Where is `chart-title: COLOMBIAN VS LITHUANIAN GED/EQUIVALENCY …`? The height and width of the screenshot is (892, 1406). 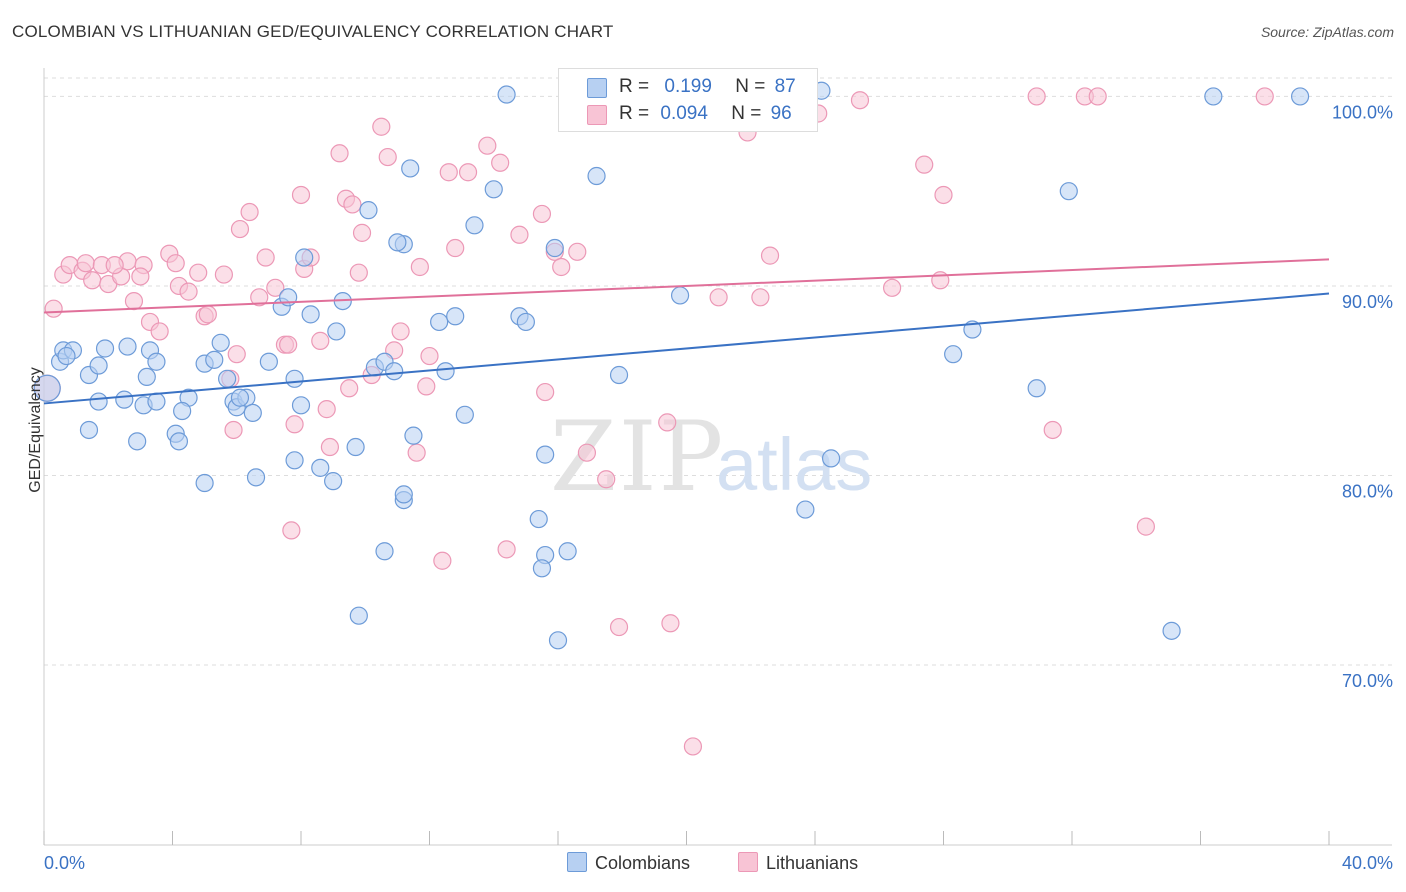
chart-title: COLOMBIAN VS LITHUANIAN GED/EQUIVALENCY … is located at coordinates (313, 31).